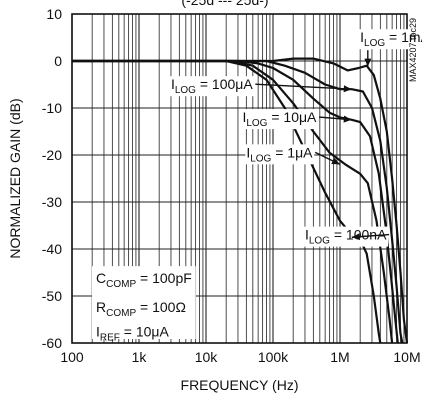 This screenshot has height=398, width=422. Describe the element at coordinates (52, 249) in the screenshot. I see `y-tick-label: -40` at that location.